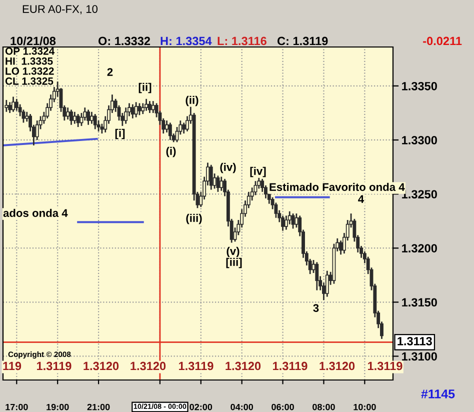 The height and width of the screenshot is (412, 474). Describe the element at coordinates (415, 341) in the screenshot. I see `ref-line-label: 1.3113` at that location.